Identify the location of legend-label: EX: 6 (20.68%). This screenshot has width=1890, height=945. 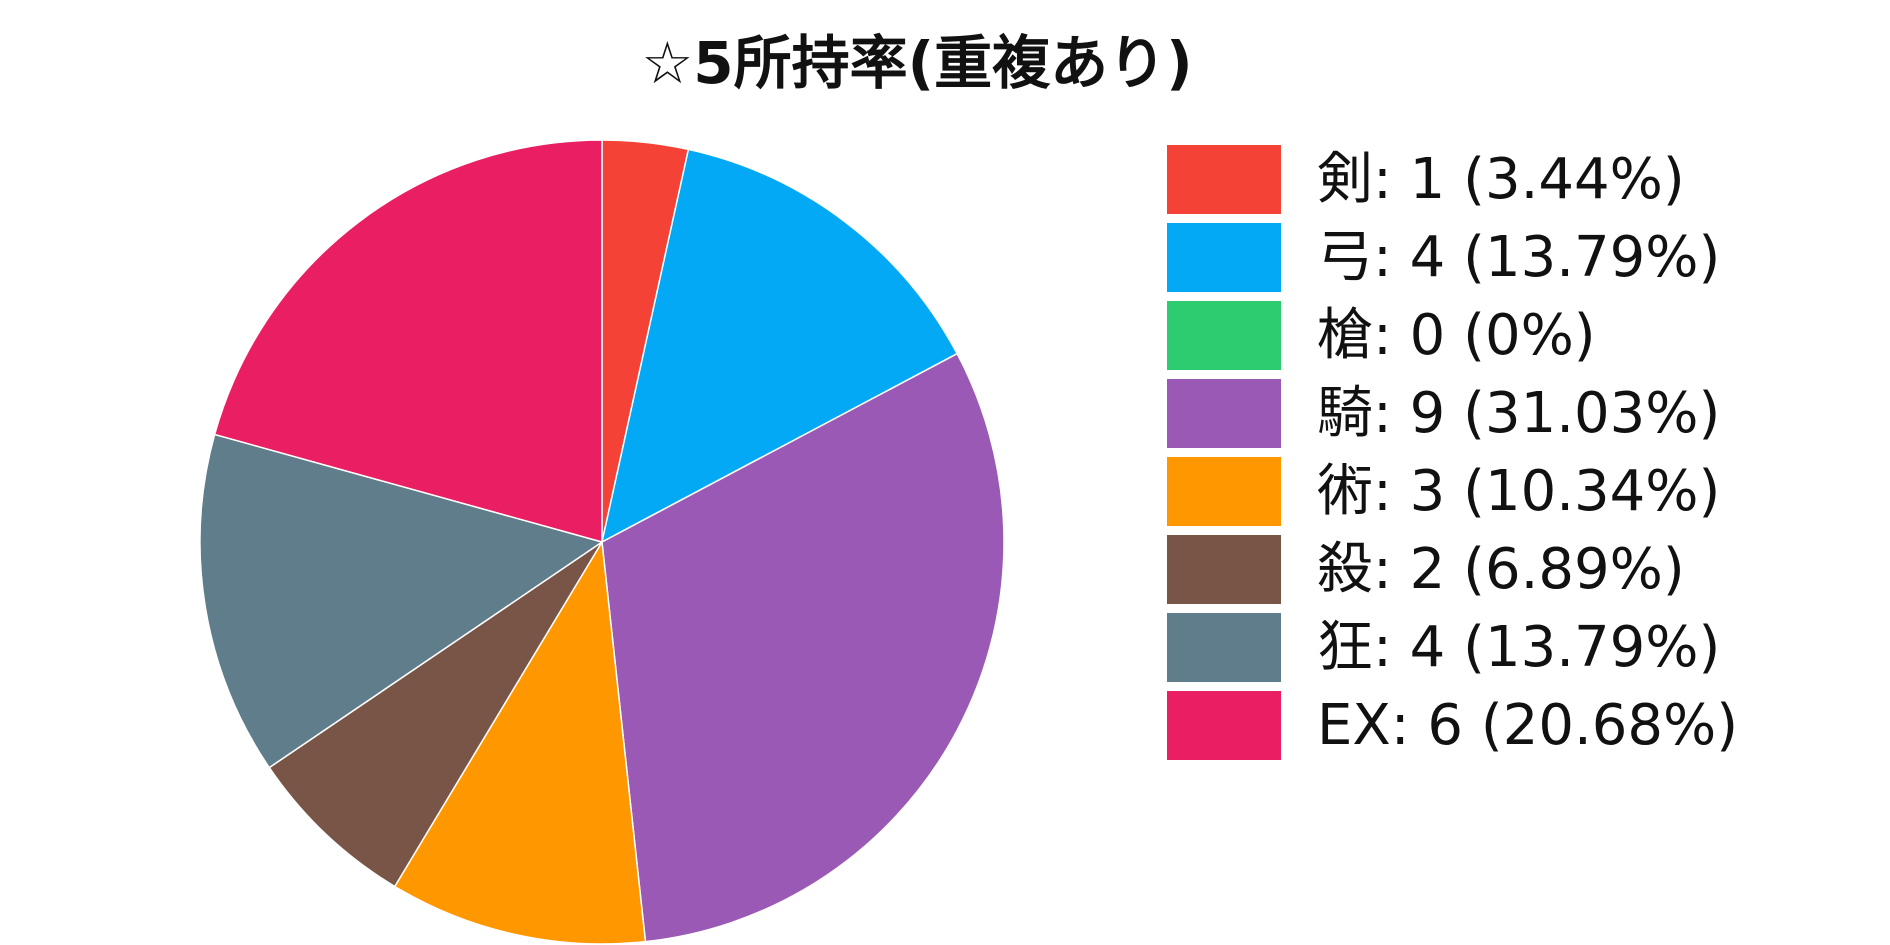
(1527, 725).